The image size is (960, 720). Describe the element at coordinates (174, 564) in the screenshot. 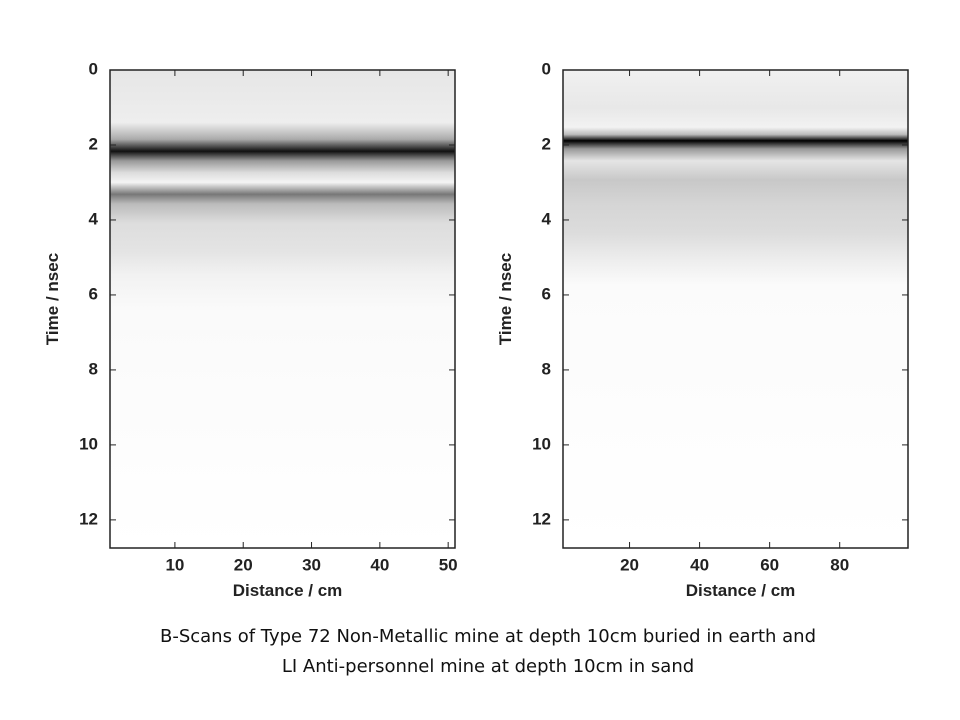

I see `x-tick-label: 10` at that location.